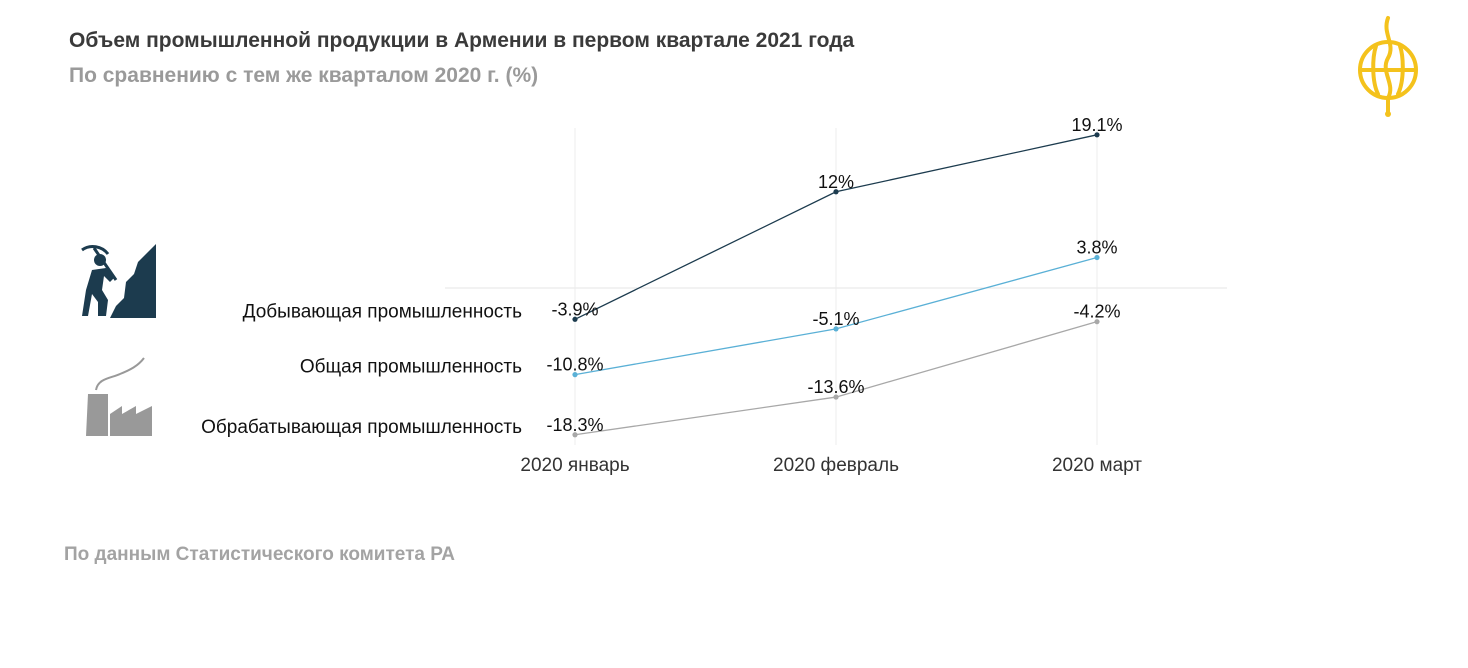 The width and height of the screenshot is (1468, 668). I want to click on miner-icon, so click(118, 281).